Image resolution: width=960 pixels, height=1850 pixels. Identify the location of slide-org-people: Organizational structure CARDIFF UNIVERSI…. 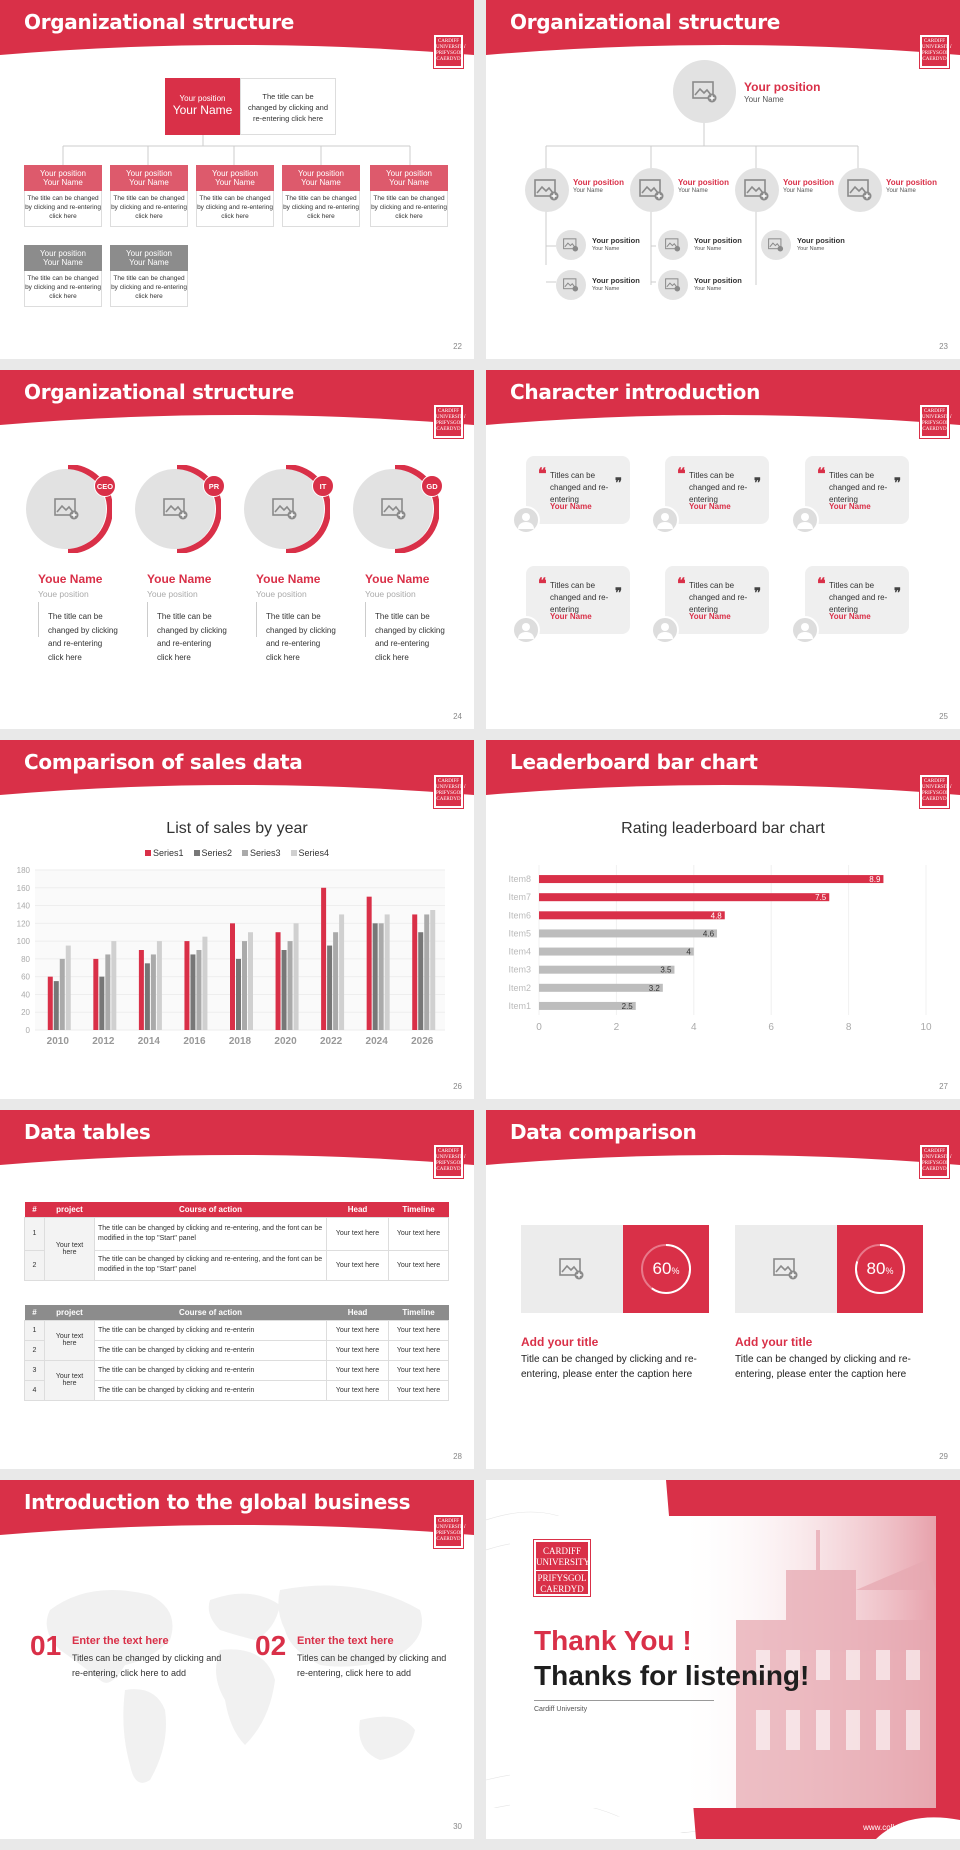
(237, 549).